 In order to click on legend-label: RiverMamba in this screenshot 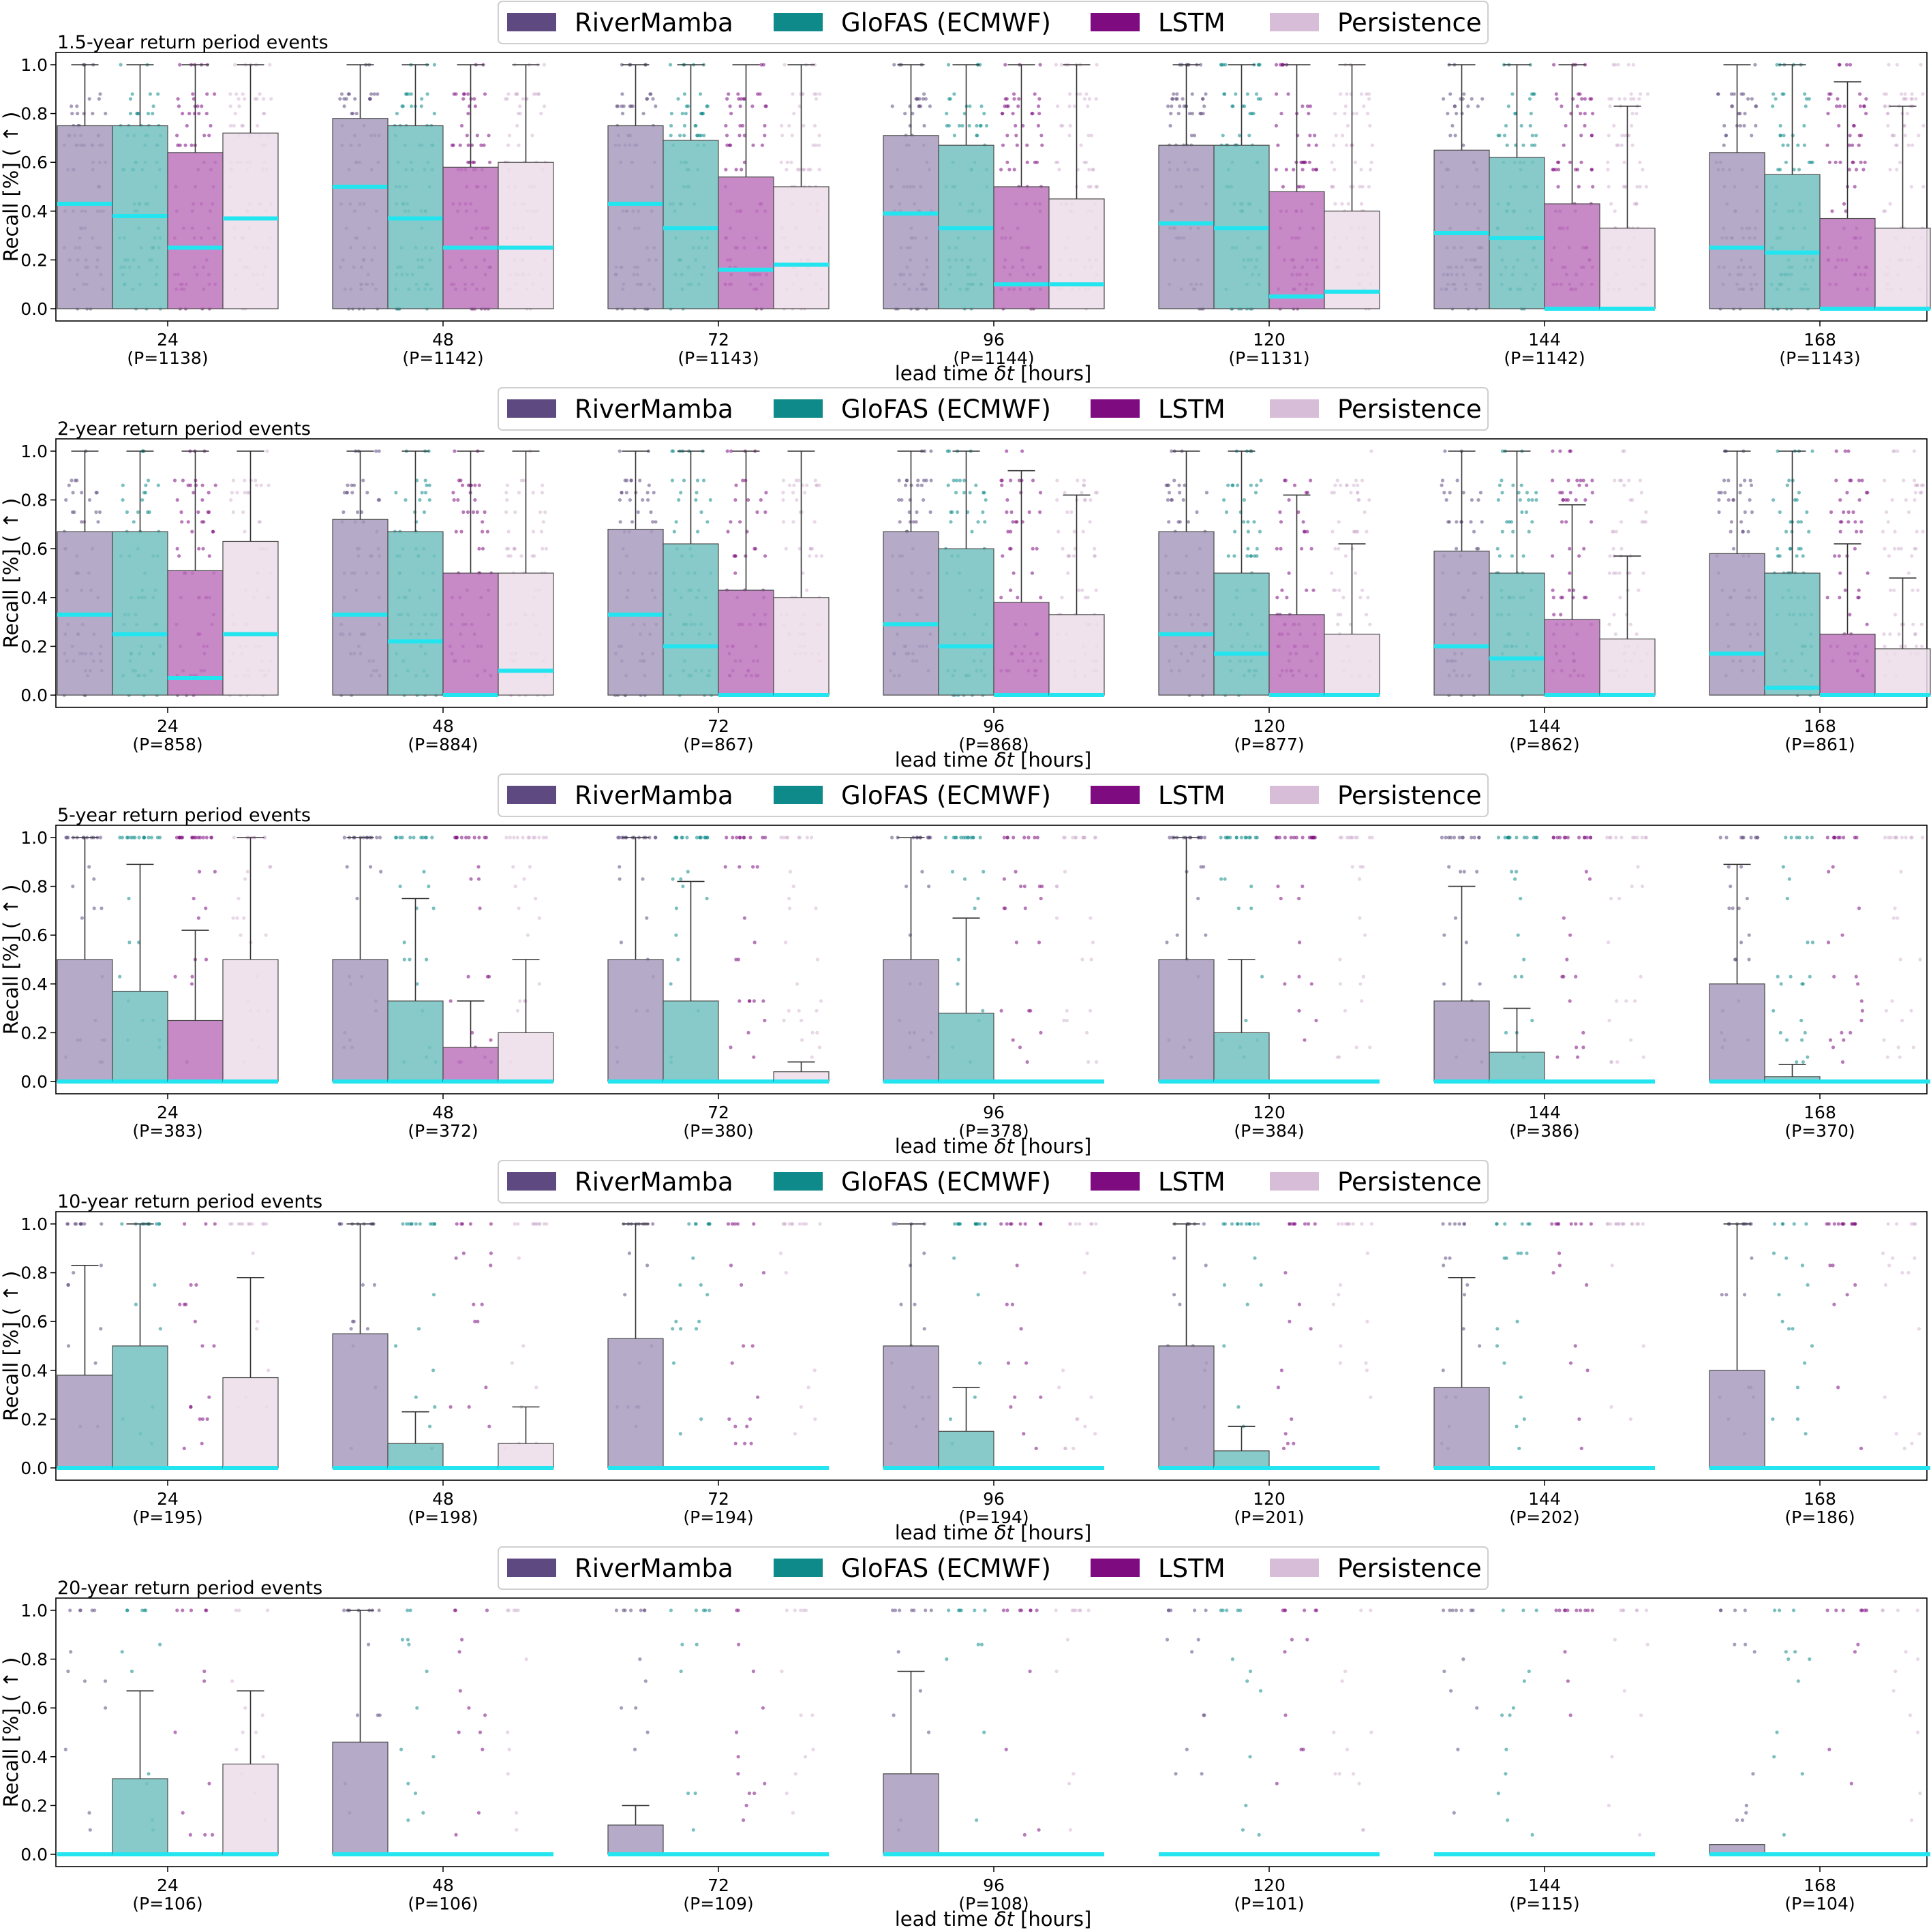, I will do `click(654, 410)`.